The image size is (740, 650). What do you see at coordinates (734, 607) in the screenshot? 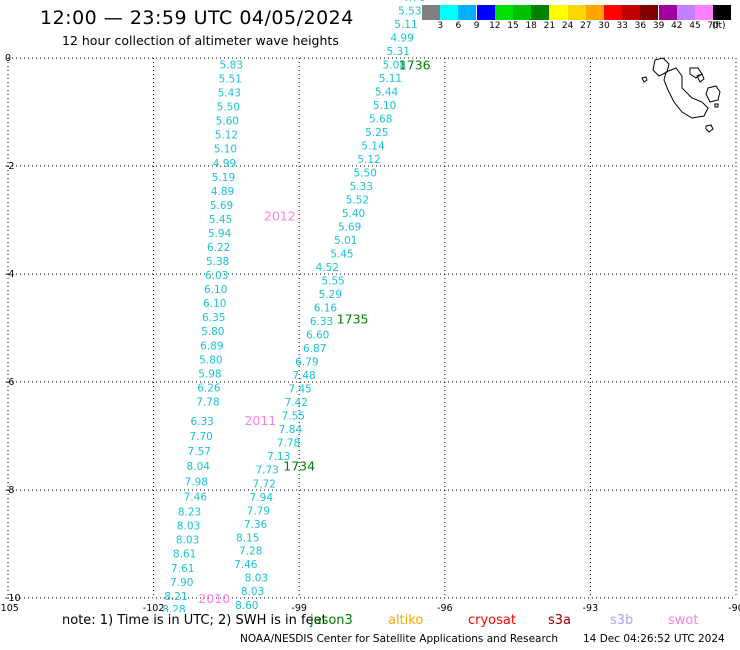
I see `x-tick-label: -90` at bounding box center [734, 607].